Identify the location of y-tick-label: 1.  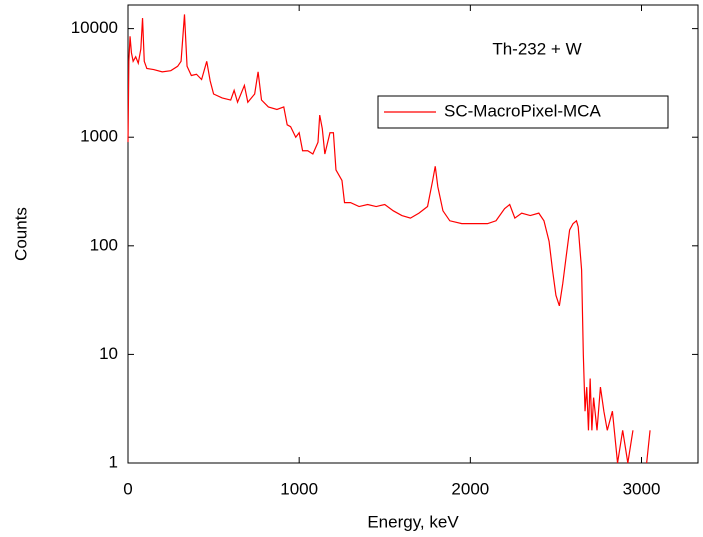
(113, 461).